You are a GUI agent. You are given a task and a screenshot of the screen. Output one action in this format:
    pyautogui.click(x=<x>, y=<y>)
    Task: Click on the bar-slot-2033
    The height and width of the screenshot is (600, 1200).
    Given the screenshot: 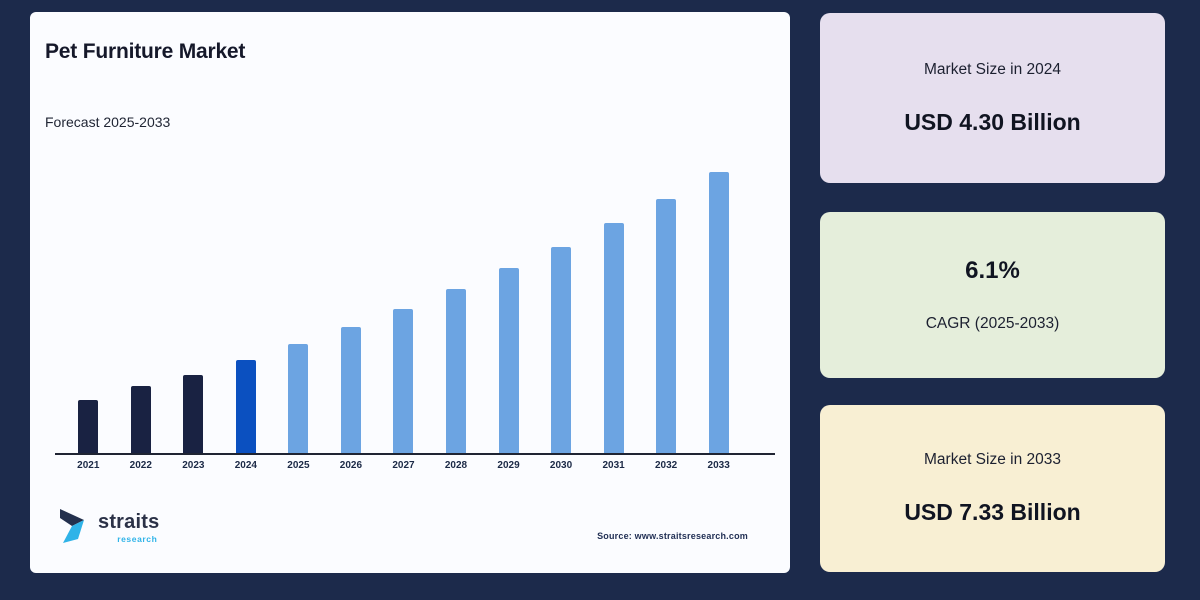 What is the action you would take?
    pyautogui.click(x=718, y=302)
    